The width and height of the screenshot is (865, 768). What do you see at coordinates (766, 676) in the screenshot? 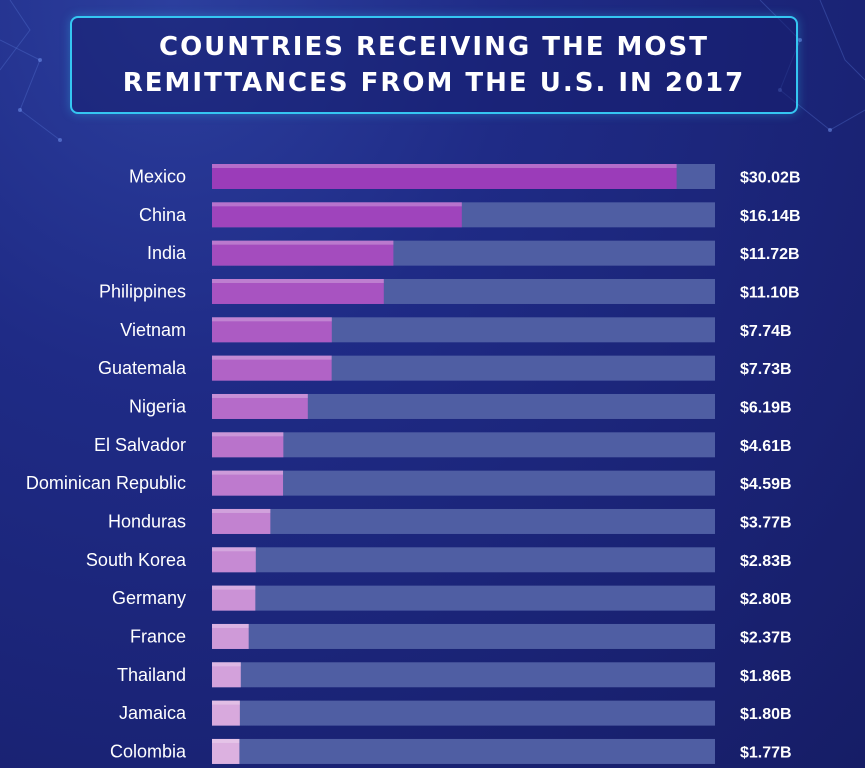
I see `value-label: $1.86B` at bounding box center [766, 676].